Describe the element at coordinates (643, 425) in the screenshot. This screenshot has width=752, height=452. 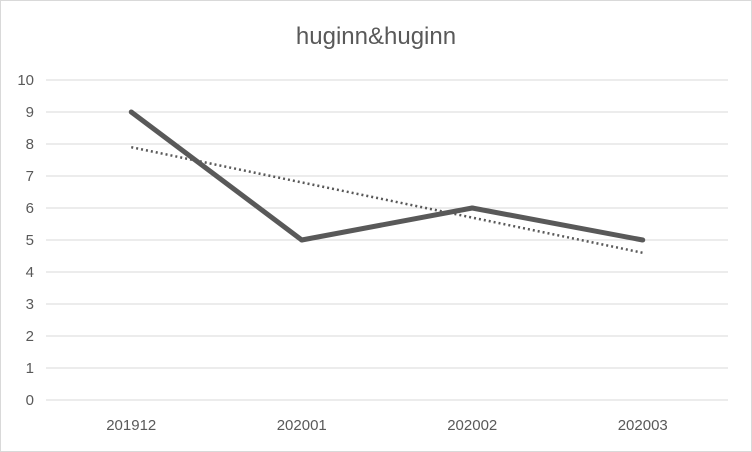
I see `x-tick-label-202003: 202003` at that location.